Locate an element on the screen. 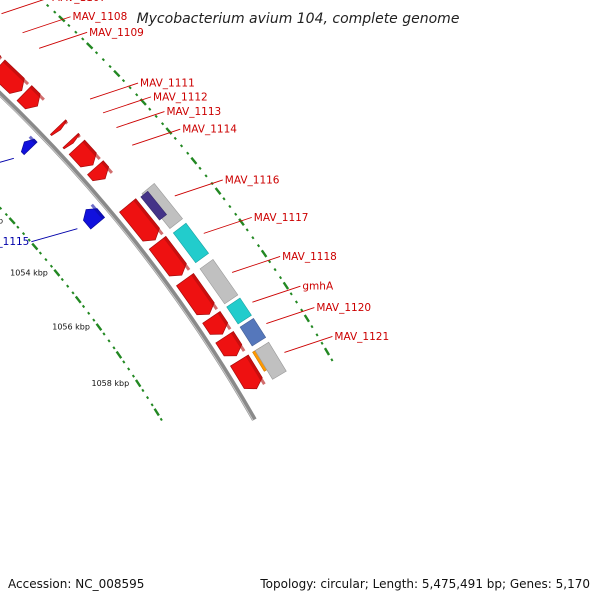 This screenshot has width=600, height=600. accession-text: Accession: NC_008595 is located at coordinates (76, 584).